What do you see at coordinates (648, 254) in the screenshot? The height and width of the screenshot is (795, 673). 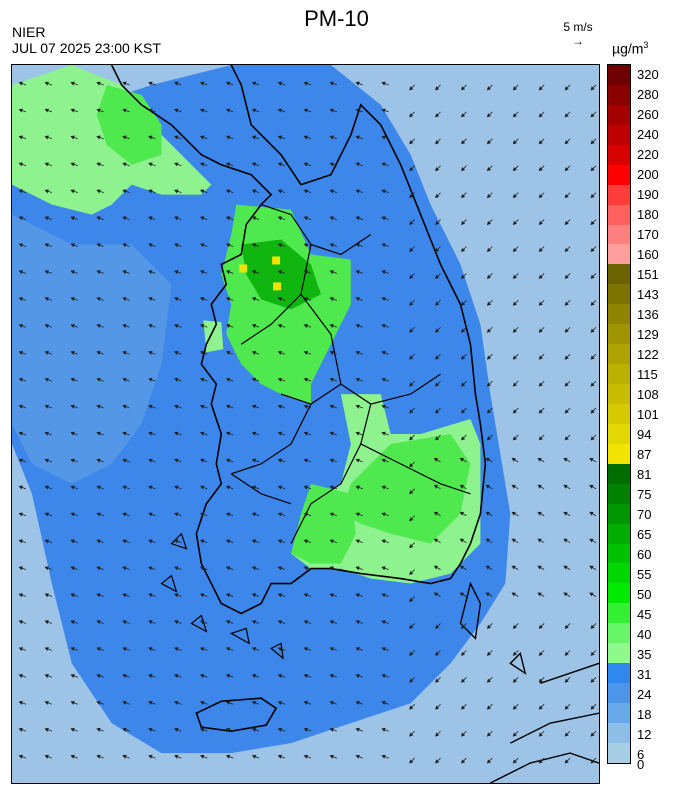 I see `legend-tick-label: 160` at bounding box center [648, 254].